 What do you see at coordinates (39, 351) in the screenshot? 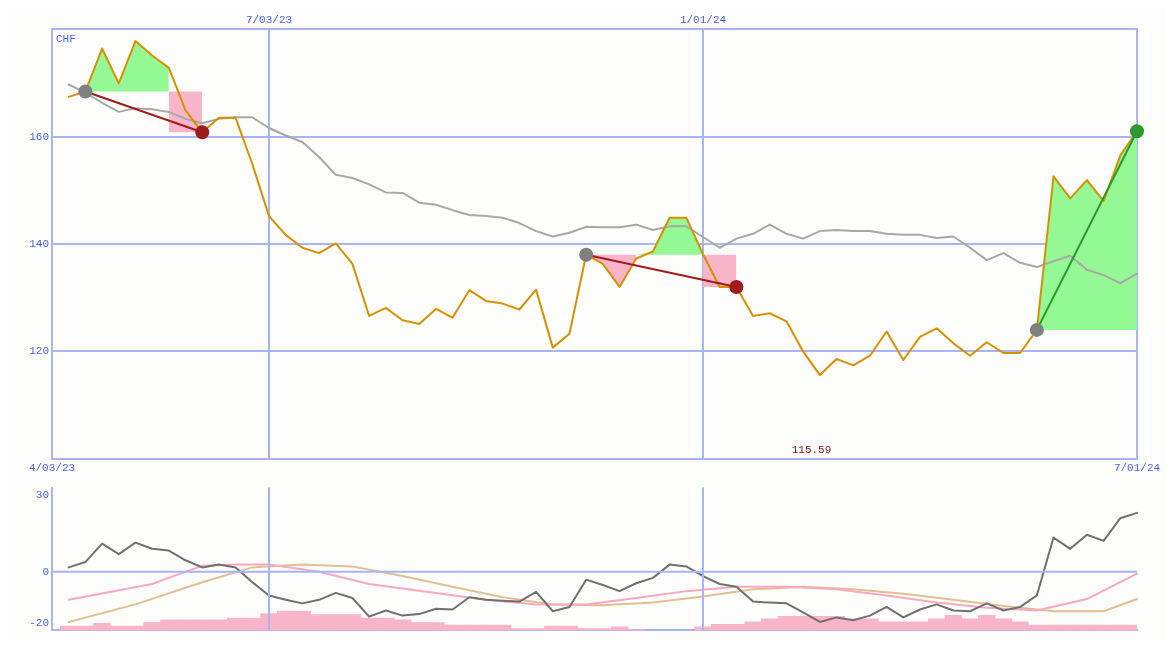
I see `y-tick-label: 120` at bounding box center [39, 351].